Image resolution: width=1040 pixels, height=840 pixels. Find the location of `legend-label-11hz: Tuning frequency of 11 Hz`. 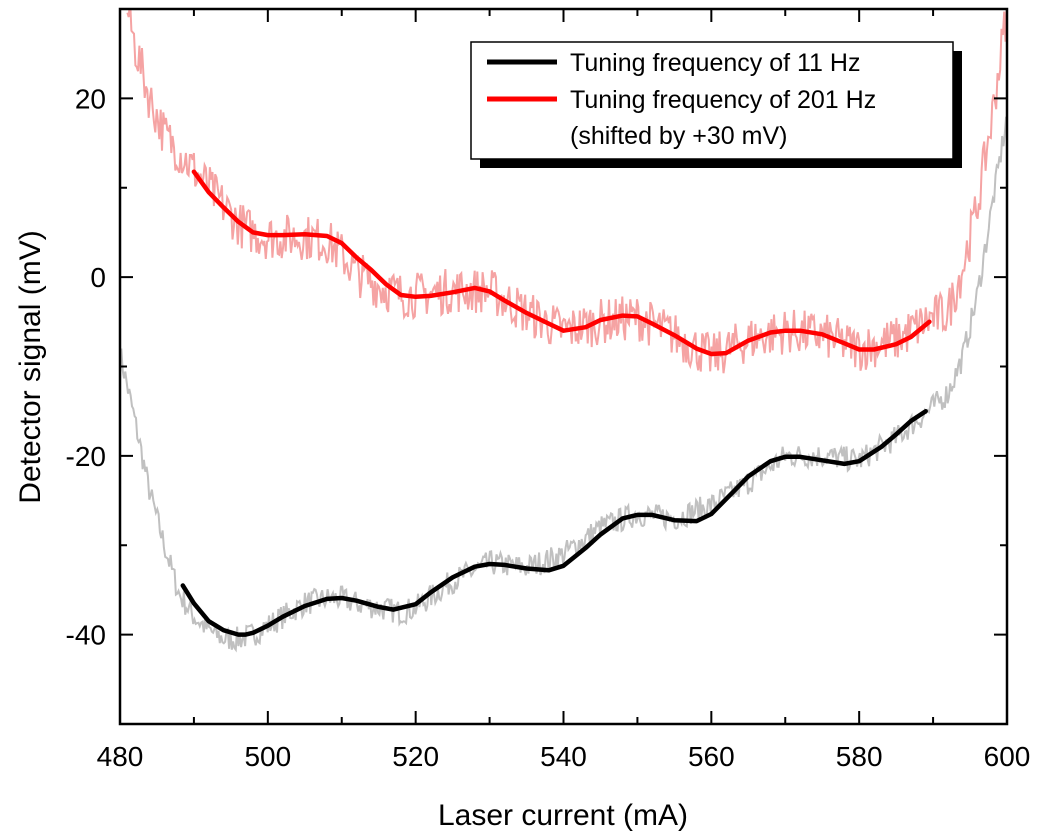

legend-label-11hz: Tuning frequency of 11 Hz is located at coordinates (715, 63).